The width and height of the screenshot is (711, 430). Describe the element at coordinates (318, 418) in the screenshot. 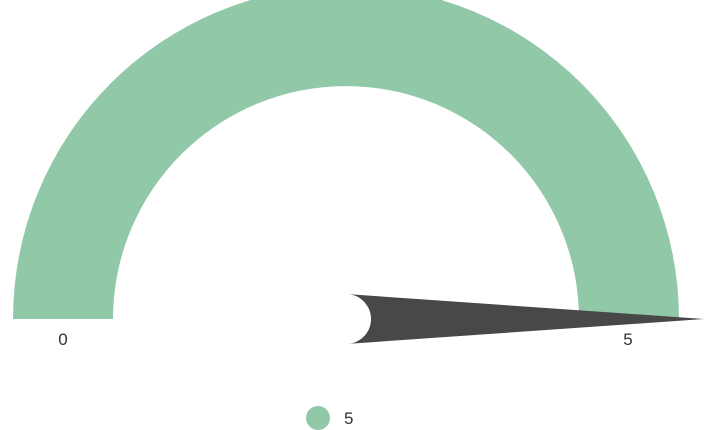

I see `legend-marker` at that location.